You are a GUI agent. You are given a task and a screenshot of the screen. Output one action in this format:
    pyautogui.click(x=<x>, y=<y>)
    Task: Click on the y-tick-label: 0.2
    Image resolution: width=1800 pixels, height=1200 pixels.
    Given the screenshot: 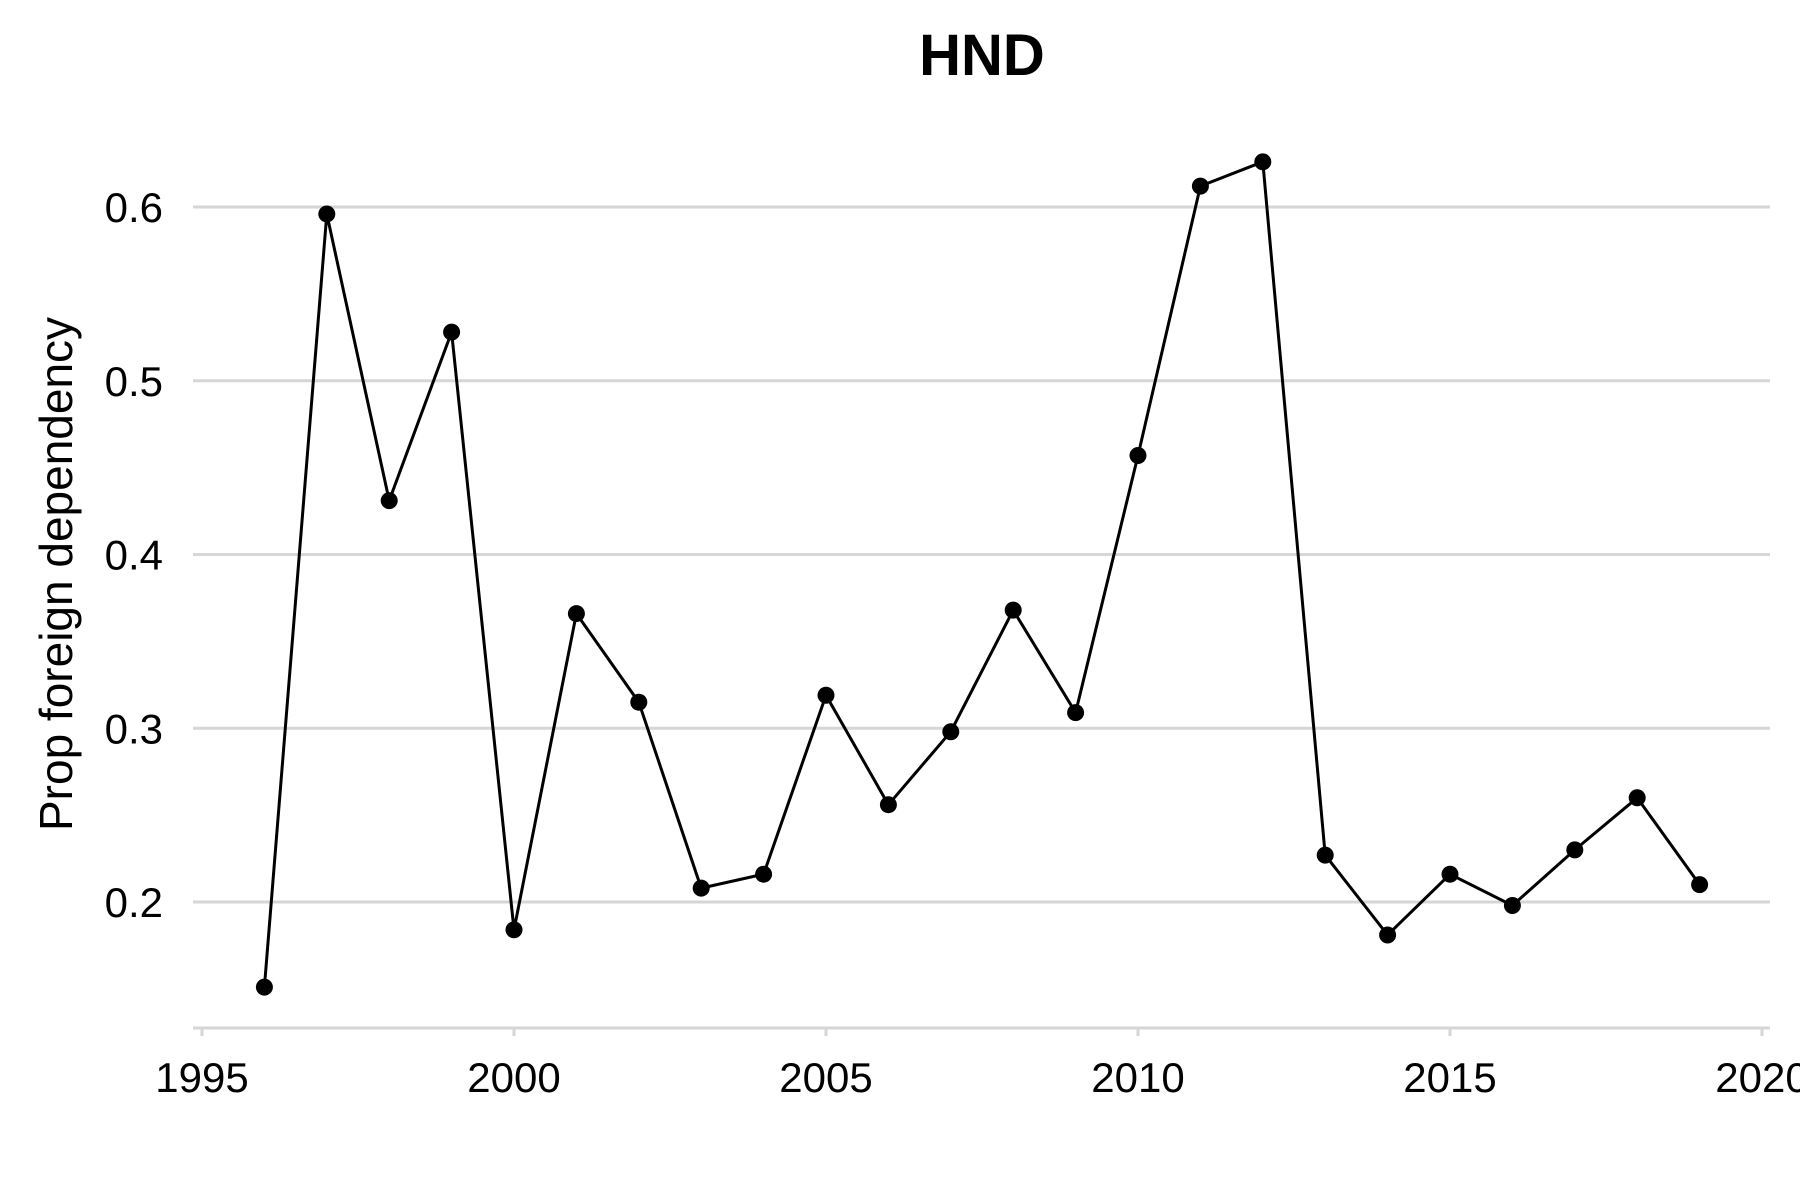 What is the action you would take?
    pyautogui.click(x=134, y=902)
    